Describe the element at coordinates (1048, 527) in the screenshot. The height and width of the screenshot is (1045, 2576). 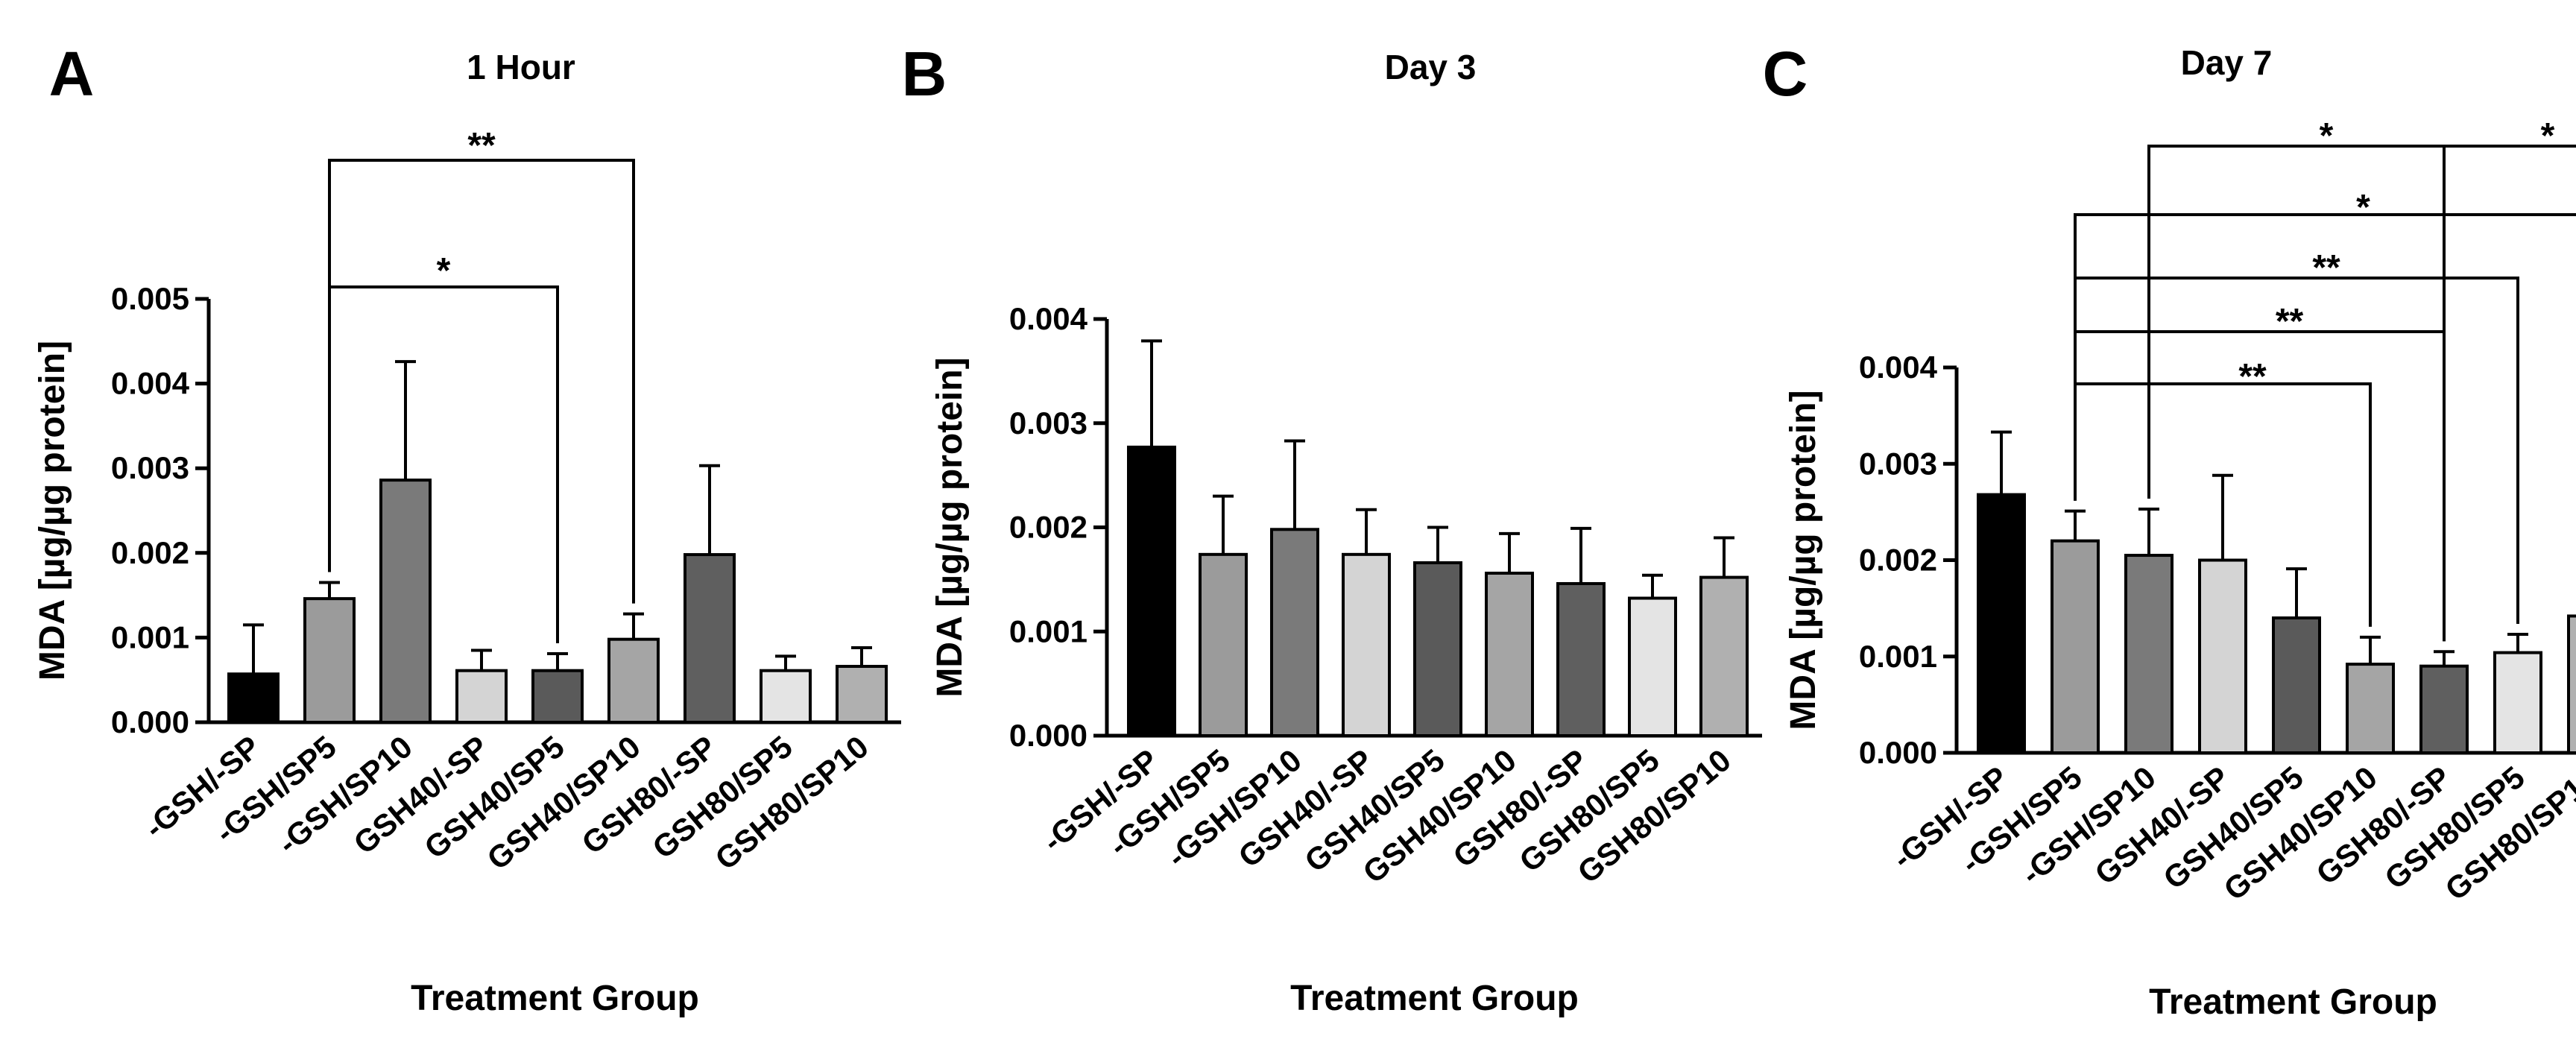
I see `panel-b-y-tick-label: 0.002` at that location.